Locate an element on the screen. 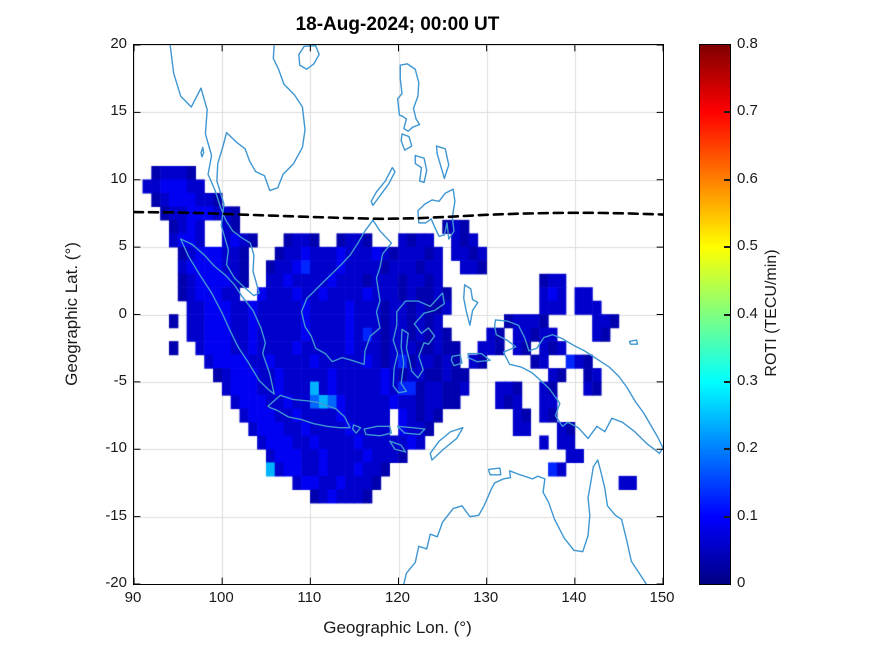  y-axis-label: Geographic Lat. (°) is located at coordinates (71, 314).